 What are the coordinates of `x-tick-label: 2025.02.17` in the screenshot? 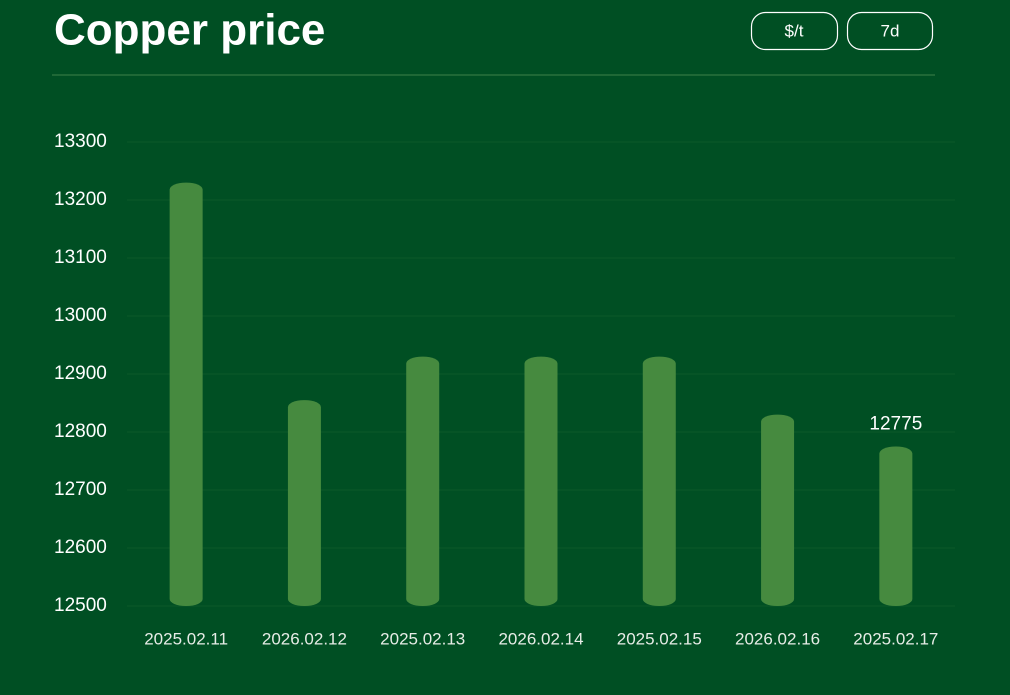 It's located at (895, 638).